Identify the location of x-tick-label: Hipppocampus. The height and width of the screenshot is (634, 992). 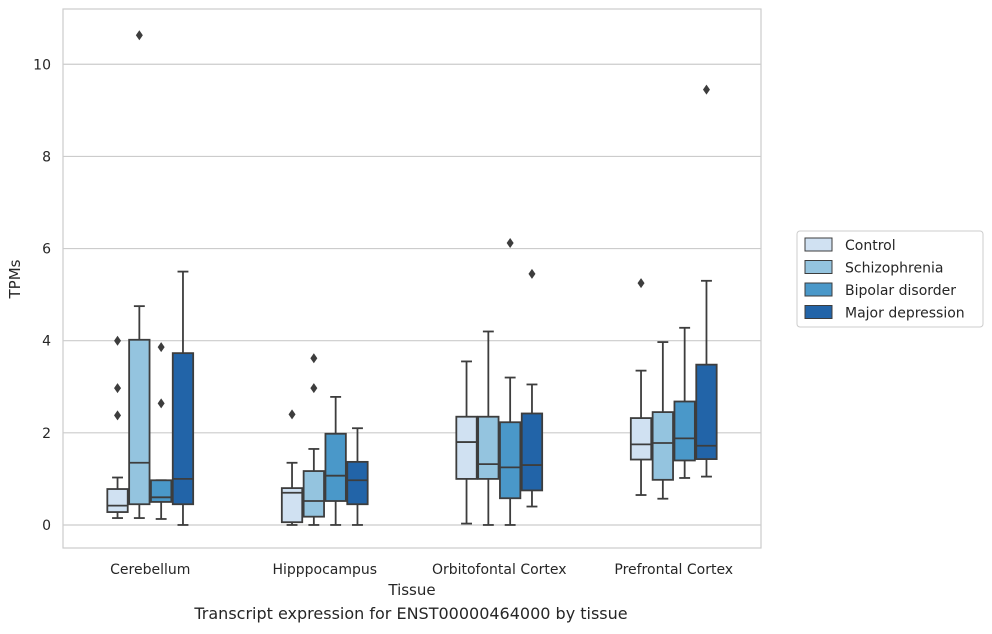
(324, 570).